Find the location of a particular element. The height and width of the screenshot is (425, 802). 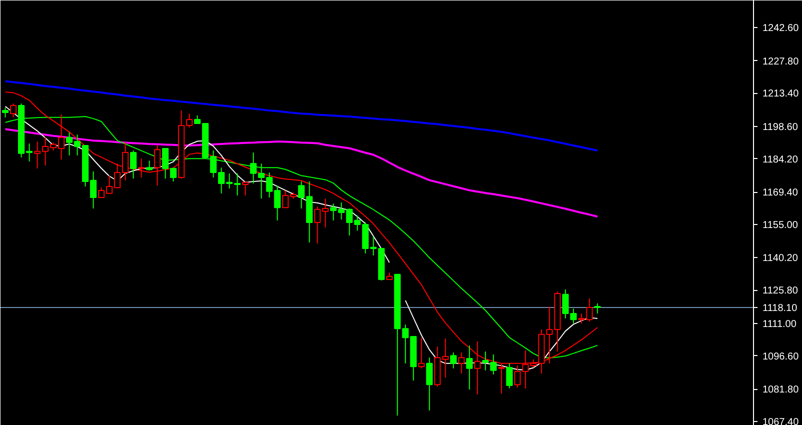

y-tick-label: 1213.40 is located at coordinates (781, 94).